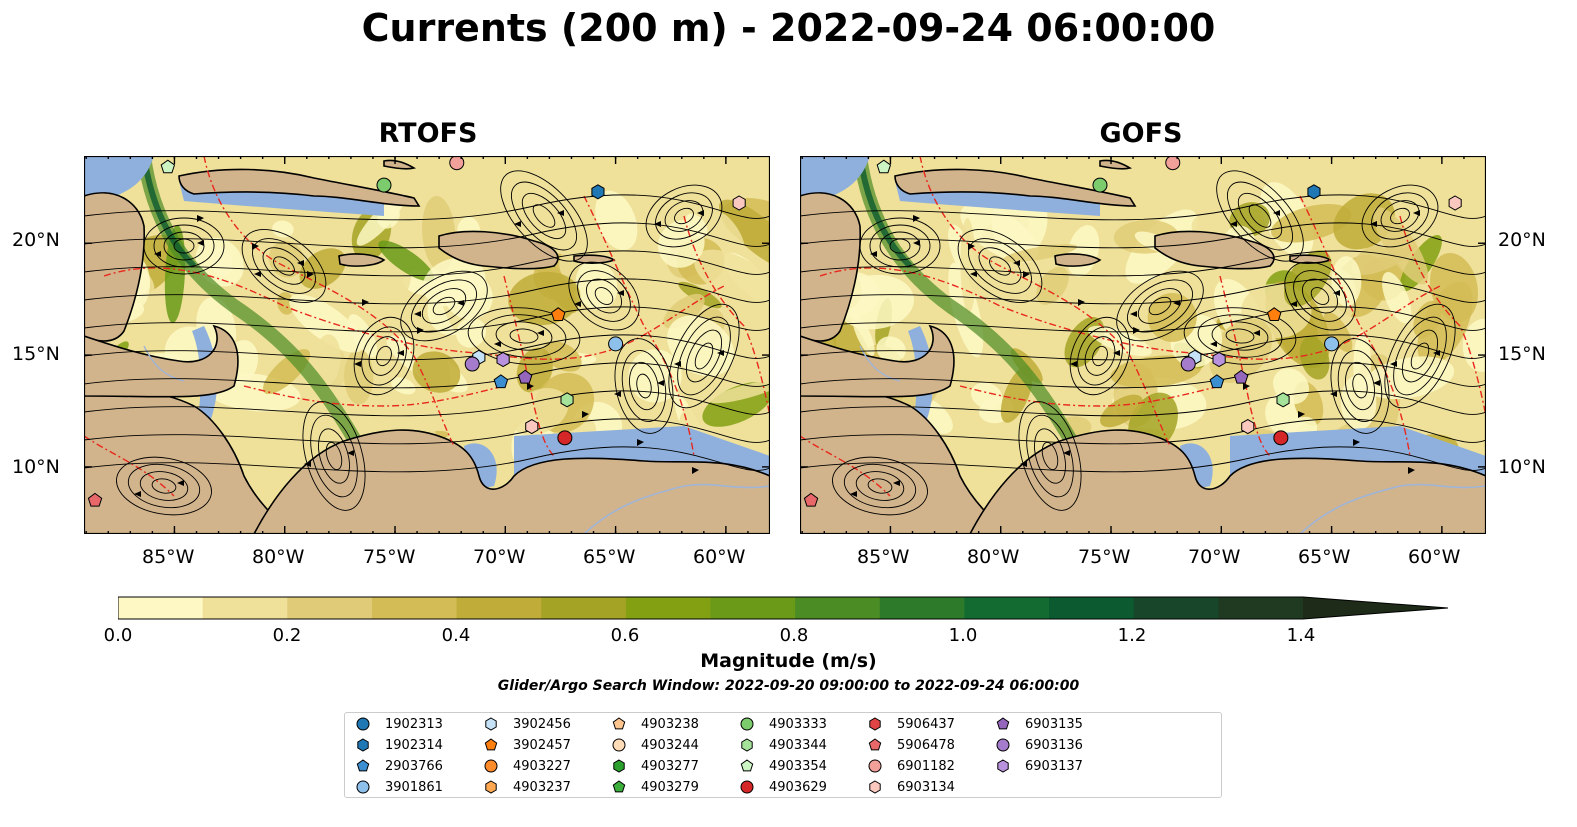  I want to click on legend-label: 4903629, so click(798, 787).